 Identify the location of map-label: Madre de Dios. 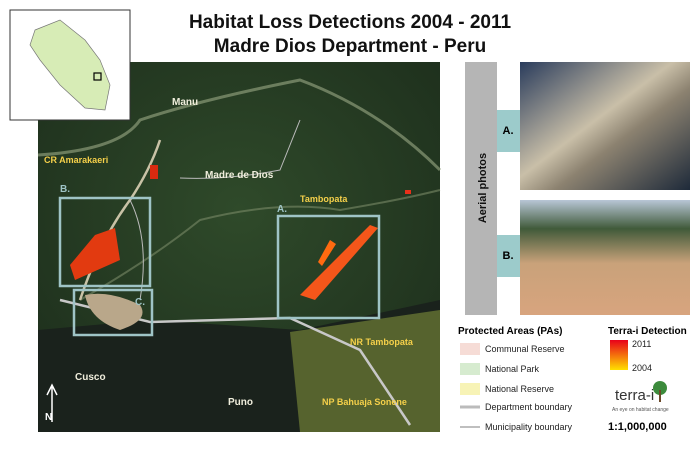
(239, 175).